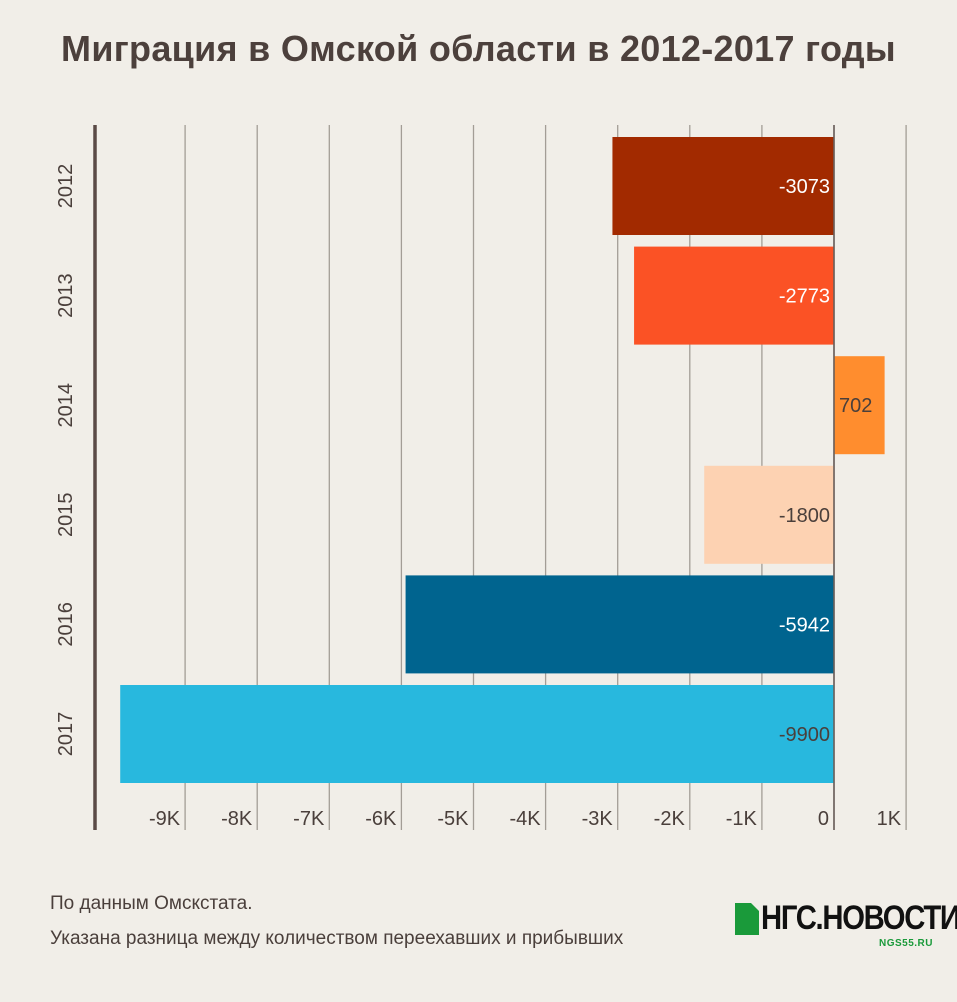  What do you see at coordinates (381, 819) in the screenshot?
I see `x-tick-label: -6K` at bounding box center [381, 819].